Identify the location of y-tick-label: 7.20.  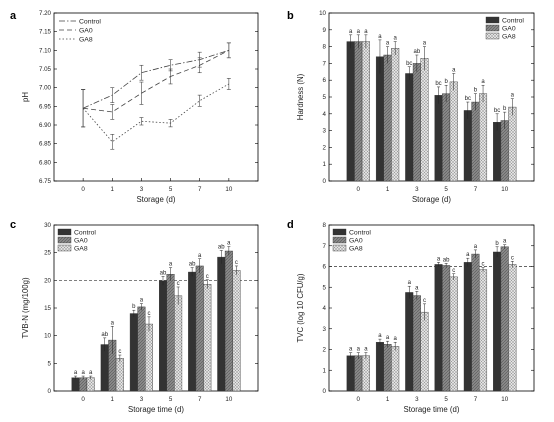
(45, 13).